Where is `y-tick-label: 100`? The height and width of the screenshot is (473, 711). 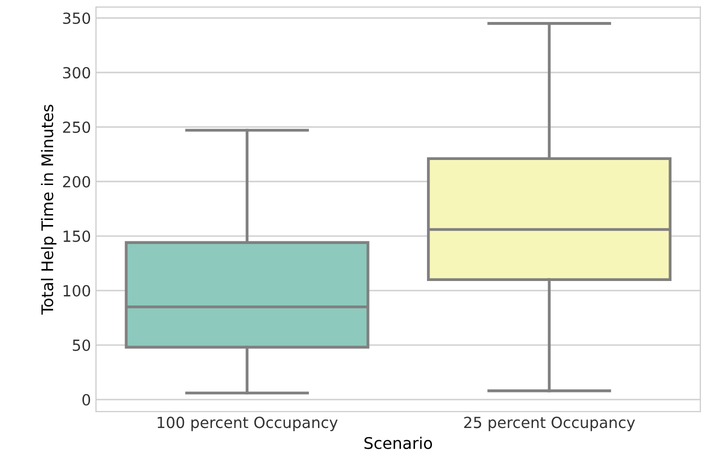
y-tick-label: 100 is located at coordinates (77, 290).